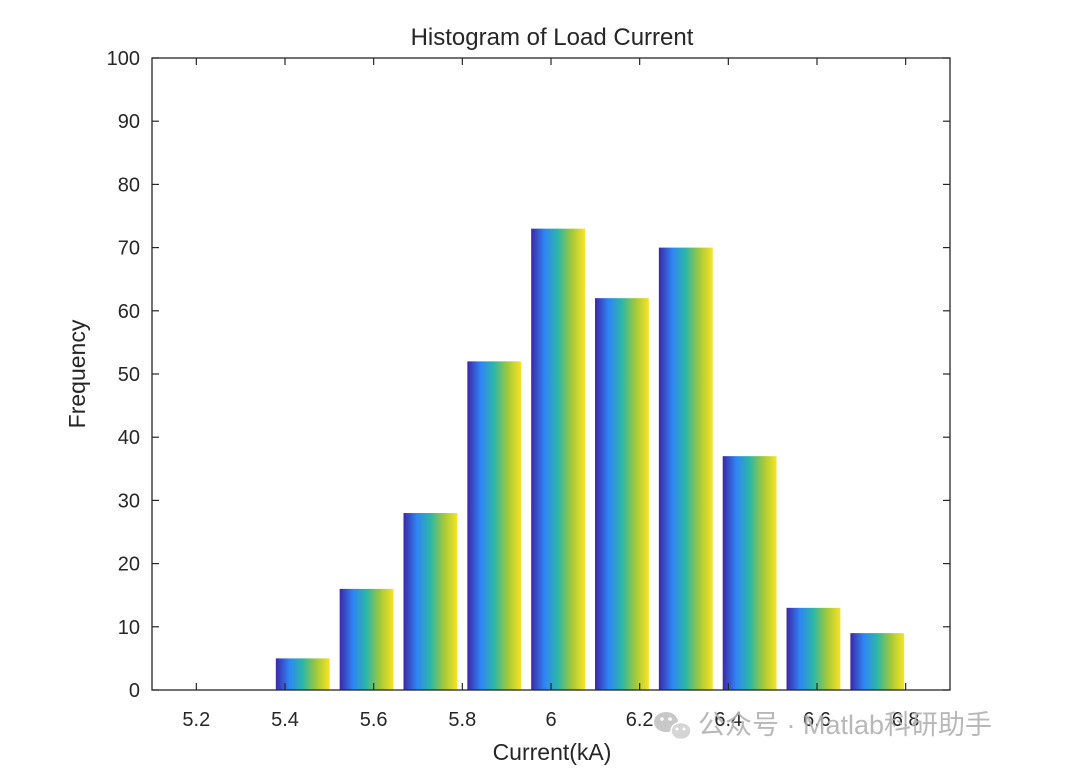 The image size is (1080, 770). Describe the element at coordinates (673, 726) in the screenshot. I see `wechat-icon` at that location.